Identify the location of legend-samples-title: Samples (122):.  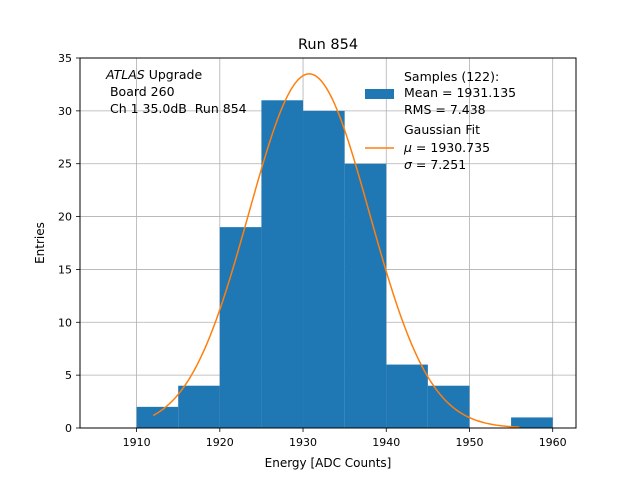
(451, 76).